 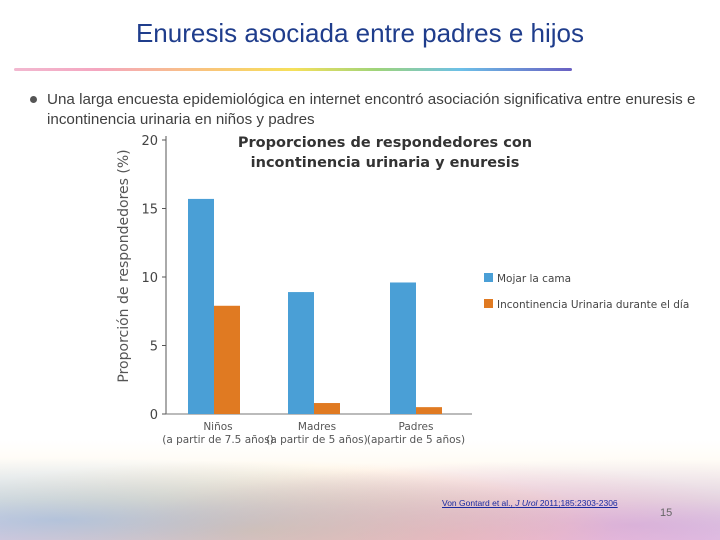 What do you see at coordinates (293, 69) in the screenshot?
I see `title-rule` at bounding box center [293, 69].